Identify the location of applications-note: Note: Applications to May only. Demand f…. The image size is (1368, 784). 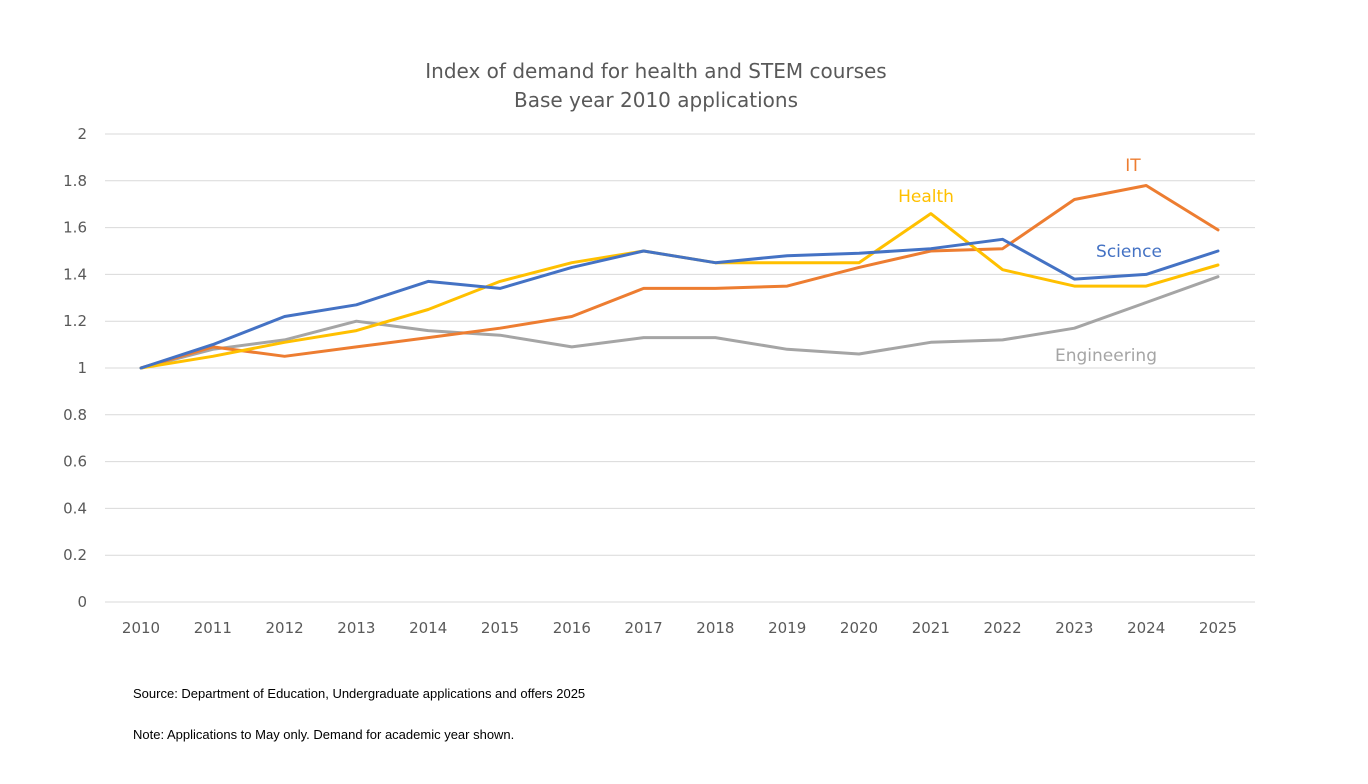
(324, 734).